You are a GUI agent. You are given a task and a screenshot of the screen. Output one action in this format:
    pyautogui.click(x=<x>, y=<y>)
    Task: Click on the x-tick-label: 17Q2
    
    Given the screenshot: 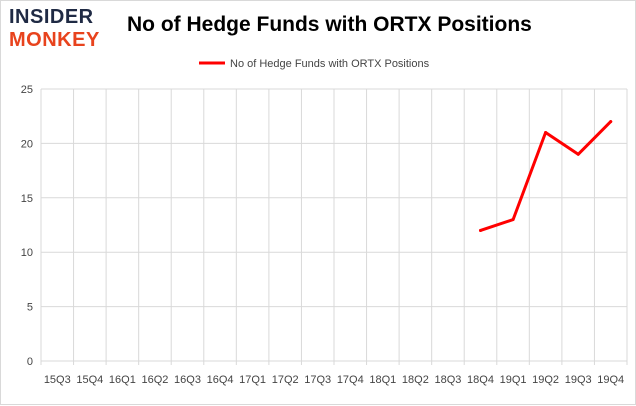 What is the action you would take?
    pyautogui.click(x=285, y=380)
    